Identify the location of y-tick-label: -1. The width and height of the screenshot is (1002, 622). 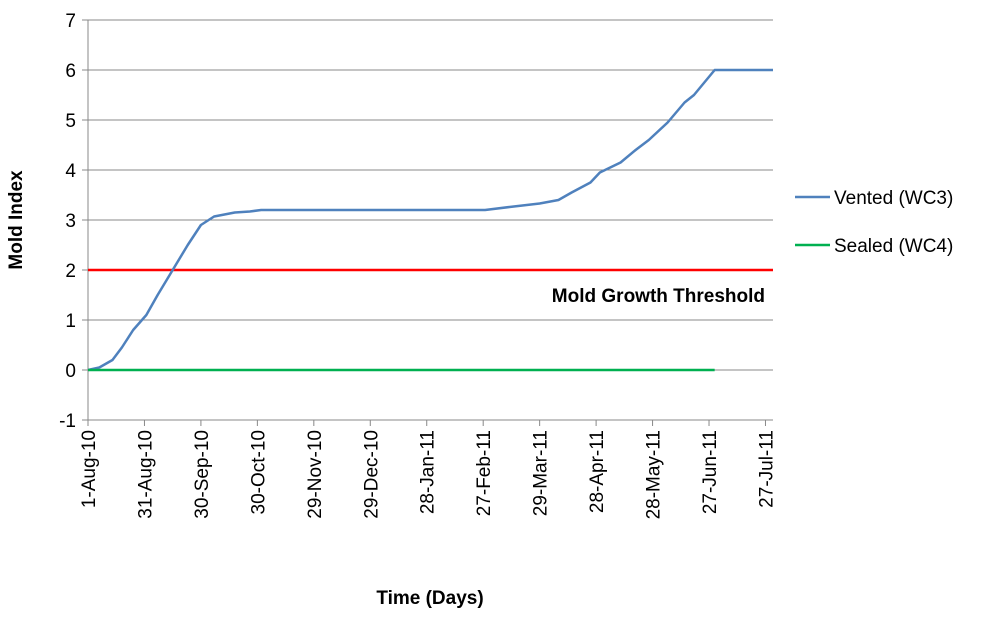
(67, 421).